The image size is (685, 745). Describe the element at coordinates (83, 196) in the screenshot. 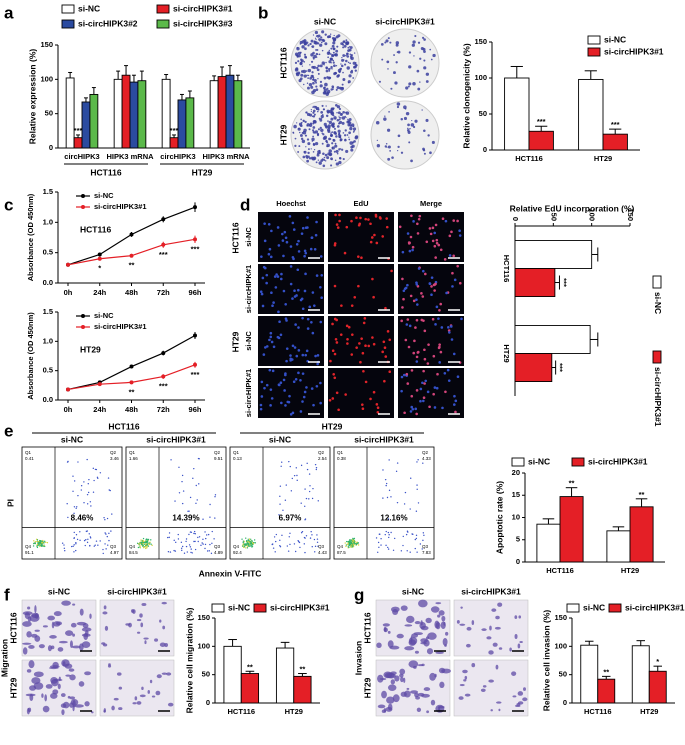

I see `legend-marker` at that location.